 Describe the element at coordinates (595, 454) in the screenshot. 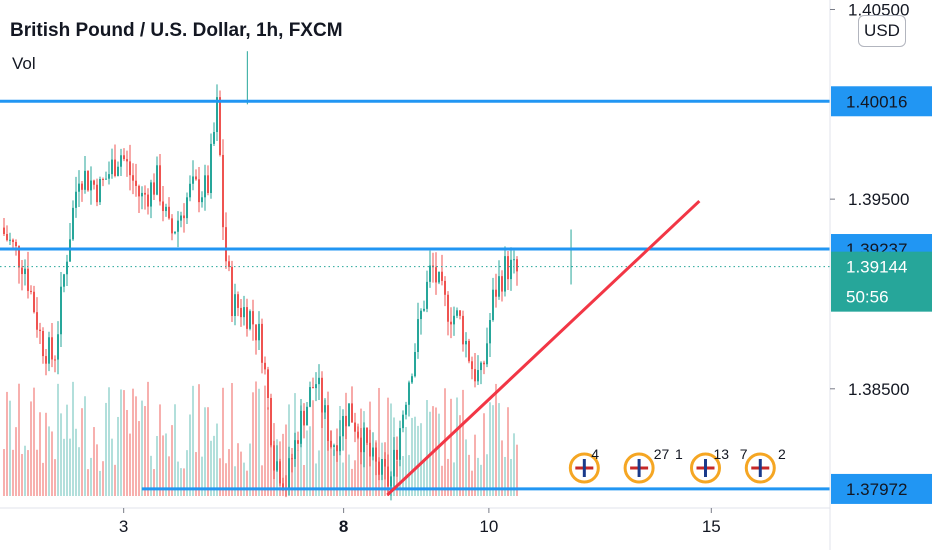

I see `event-count: 4` at that location.